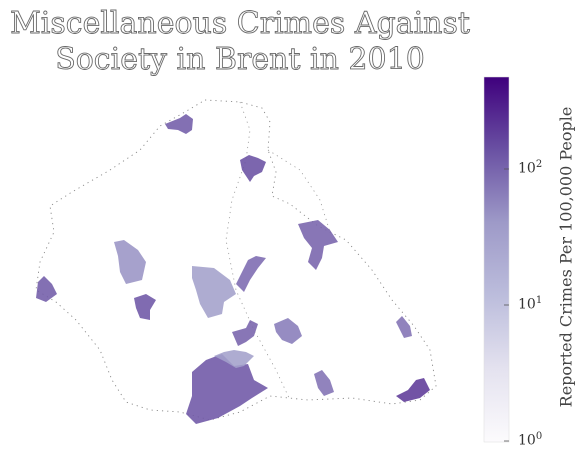  Describe the element at coordinates (214, 292) in the screenshot. I see `ward-area-center-large` at that location.